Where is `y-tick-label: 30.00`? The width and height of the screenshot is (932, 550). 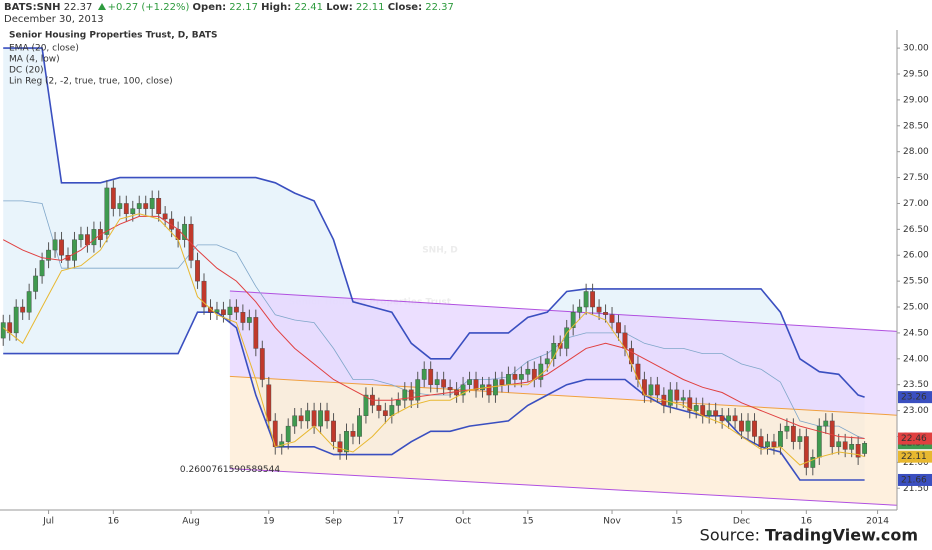
y-tick-label: 30.00 is located at coordinates (916, 49).